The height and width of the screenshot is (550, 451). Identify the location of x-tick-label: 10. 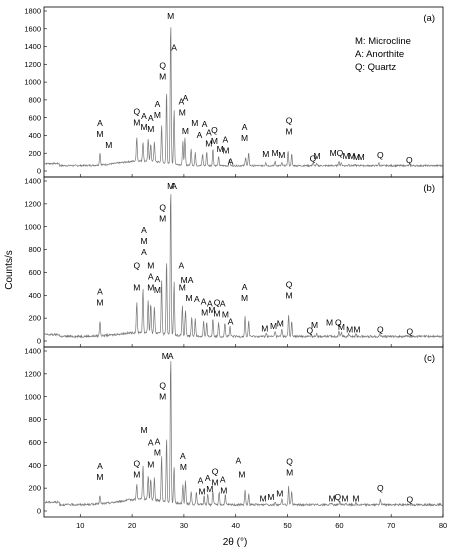
(80, 525).